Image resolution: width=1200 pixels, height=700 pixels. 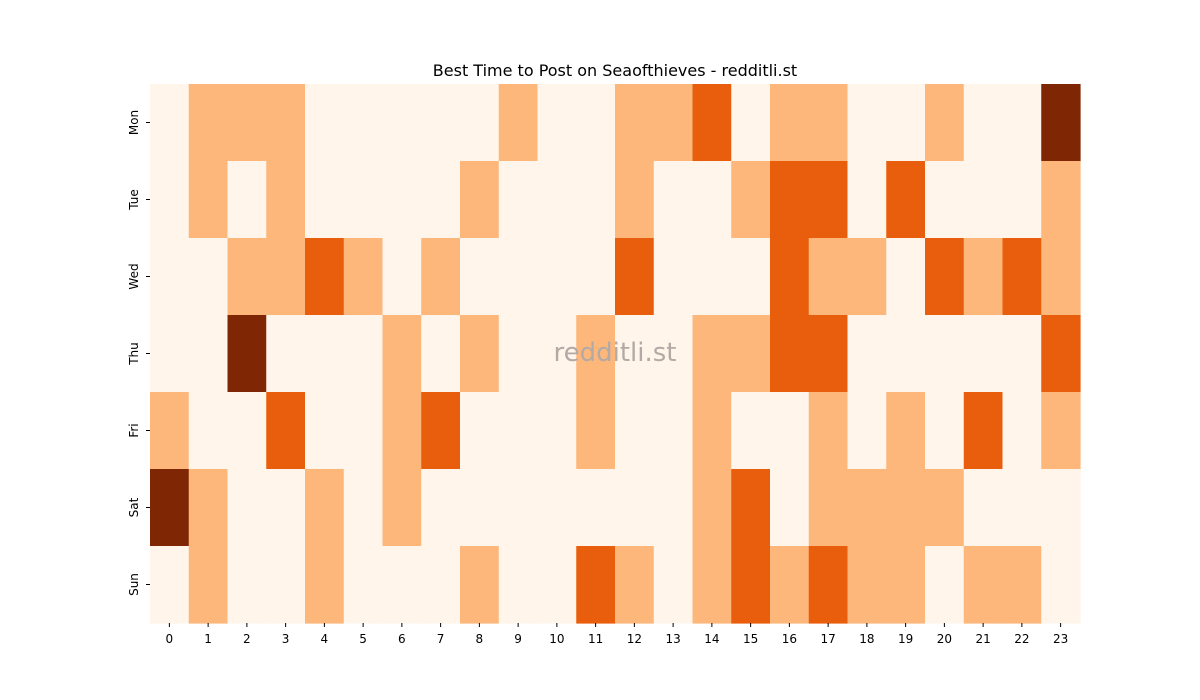 I want to click on x-tick-label: 10, so click(x=556, y=639).